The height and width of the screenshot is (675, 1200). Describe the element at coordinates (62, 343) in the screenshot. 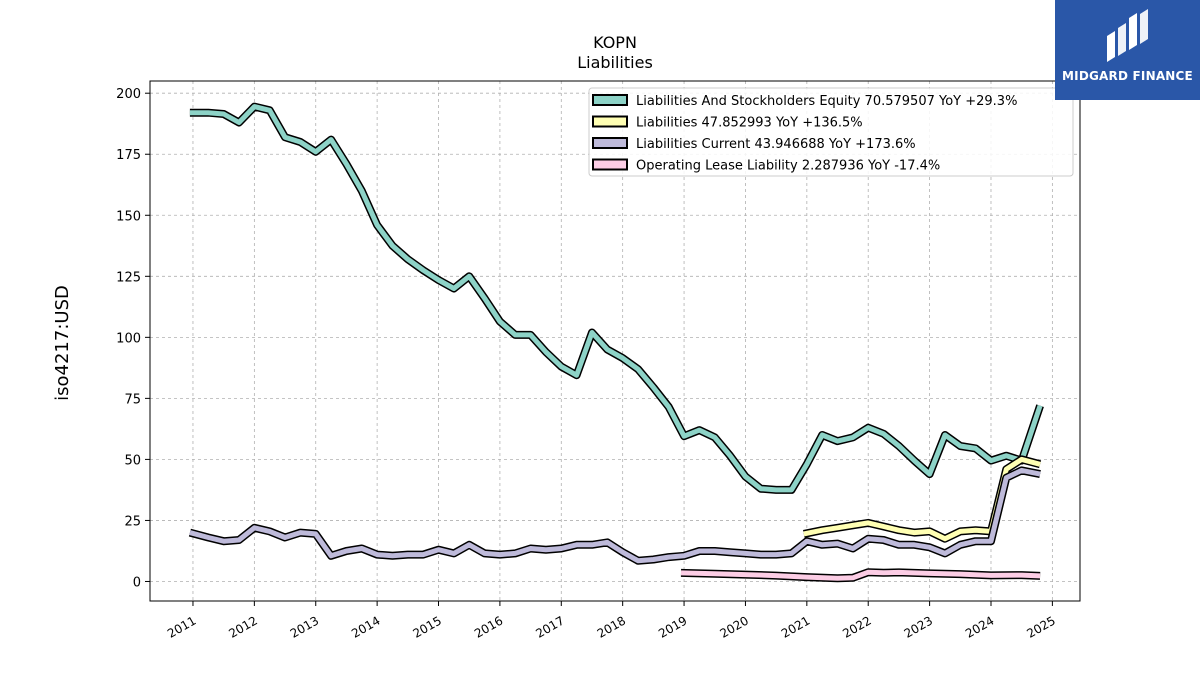

I see `y-axis-label: iso4217:USD` at that location.